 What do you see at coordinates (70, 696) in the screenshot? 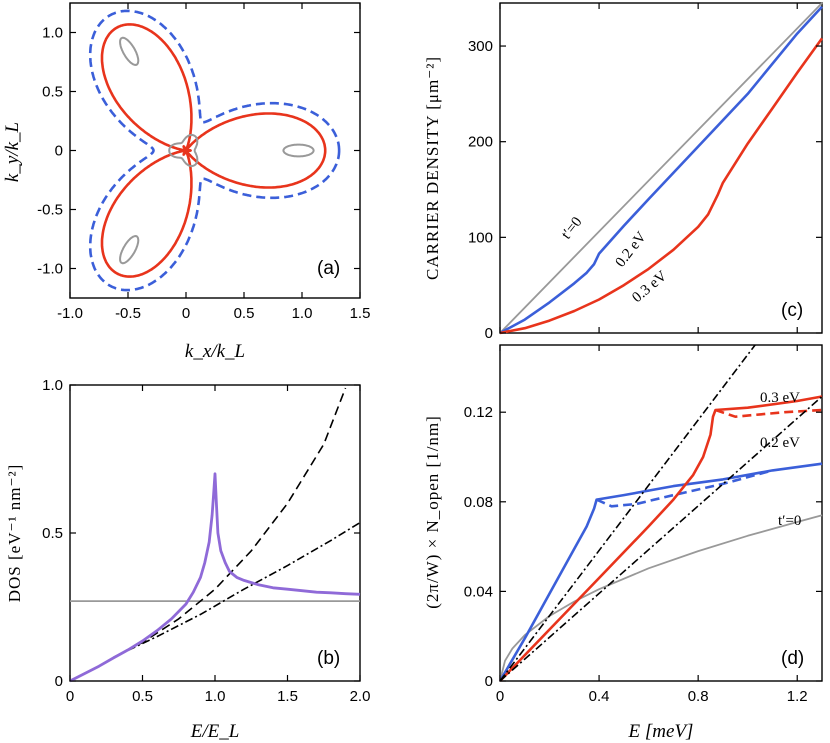
I see `panel-b-xtick-label: 0` at bounding box center [70, 696].